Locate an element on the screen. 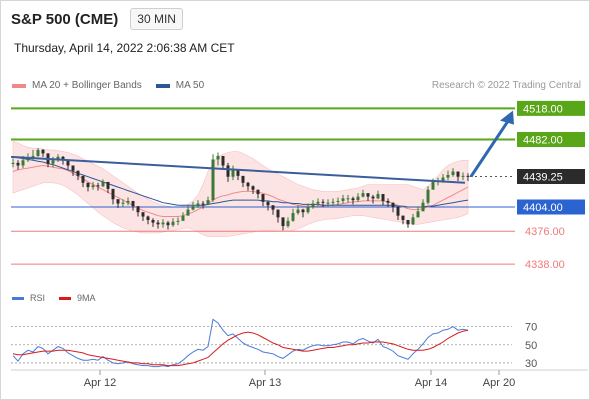  timeframe-button: 30 MIN is located at coordinates (156, 19).